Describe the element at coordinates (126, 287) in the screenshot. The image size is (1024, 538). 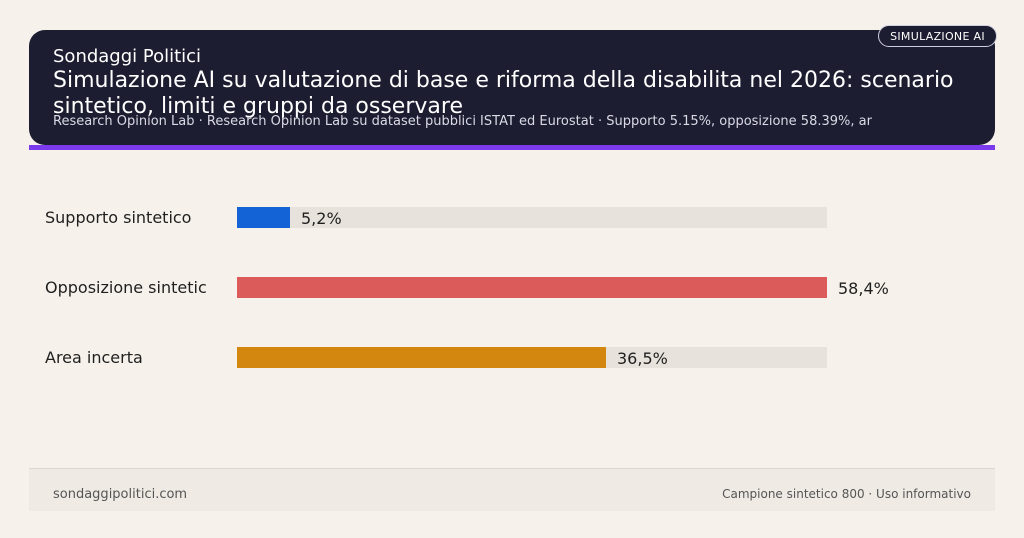
I see `category-label: Opposizione sintetic` at that location.